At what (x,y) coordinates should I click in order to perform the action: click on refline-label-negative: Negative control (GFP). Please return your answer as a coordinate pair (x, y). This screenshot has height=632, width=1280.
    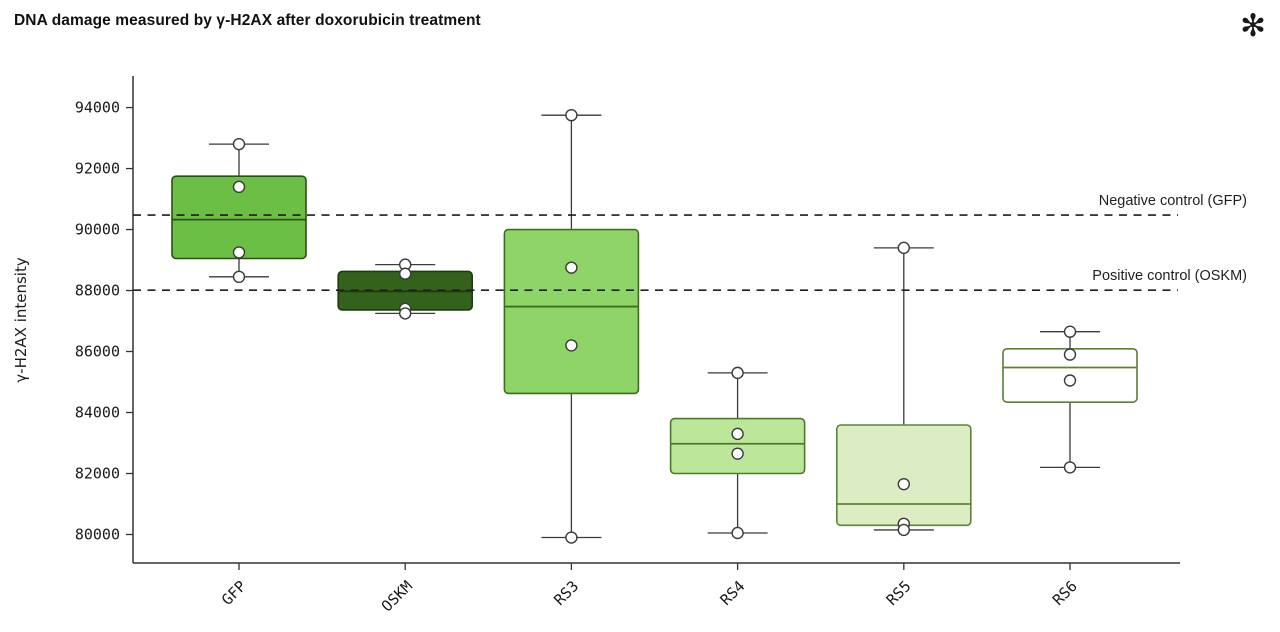
    Looking at the image, I should click on (1173, 201).